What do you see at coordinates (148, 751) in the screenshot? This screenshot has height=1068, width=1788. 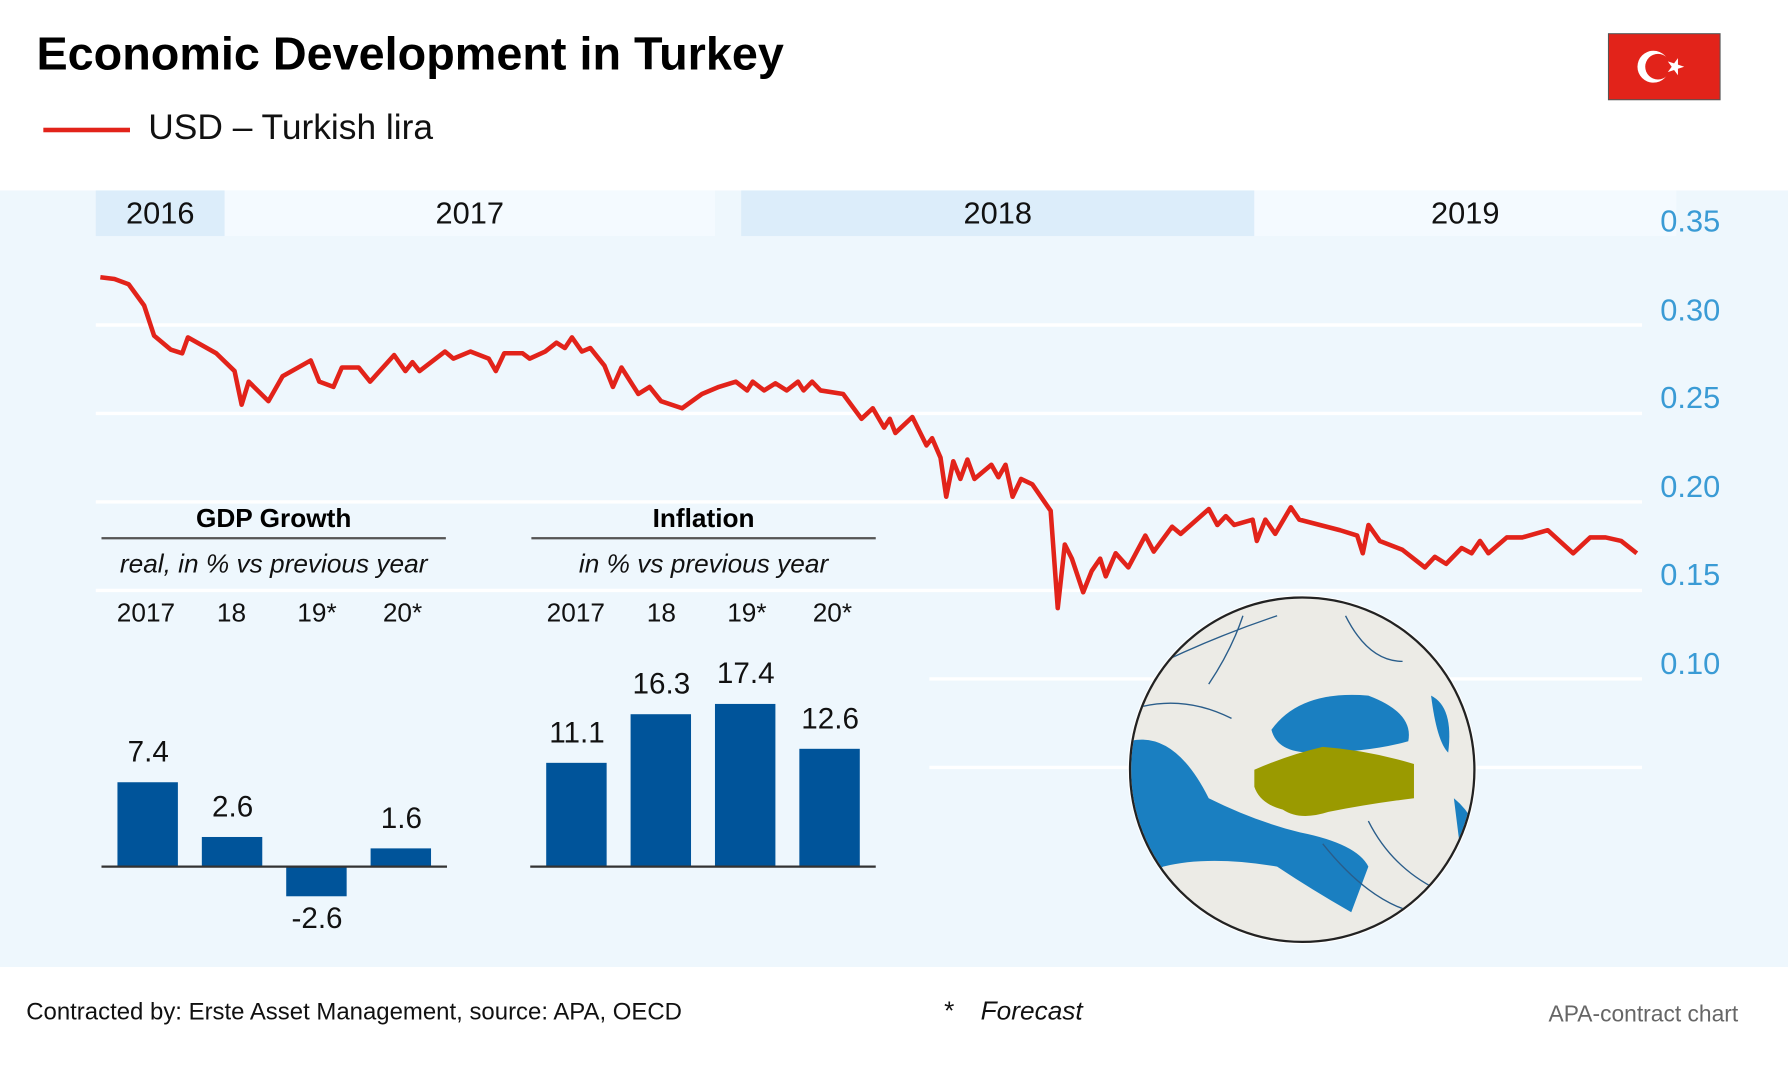 I see `bar-value-label: 7.4` at bounding box center [148, 751].